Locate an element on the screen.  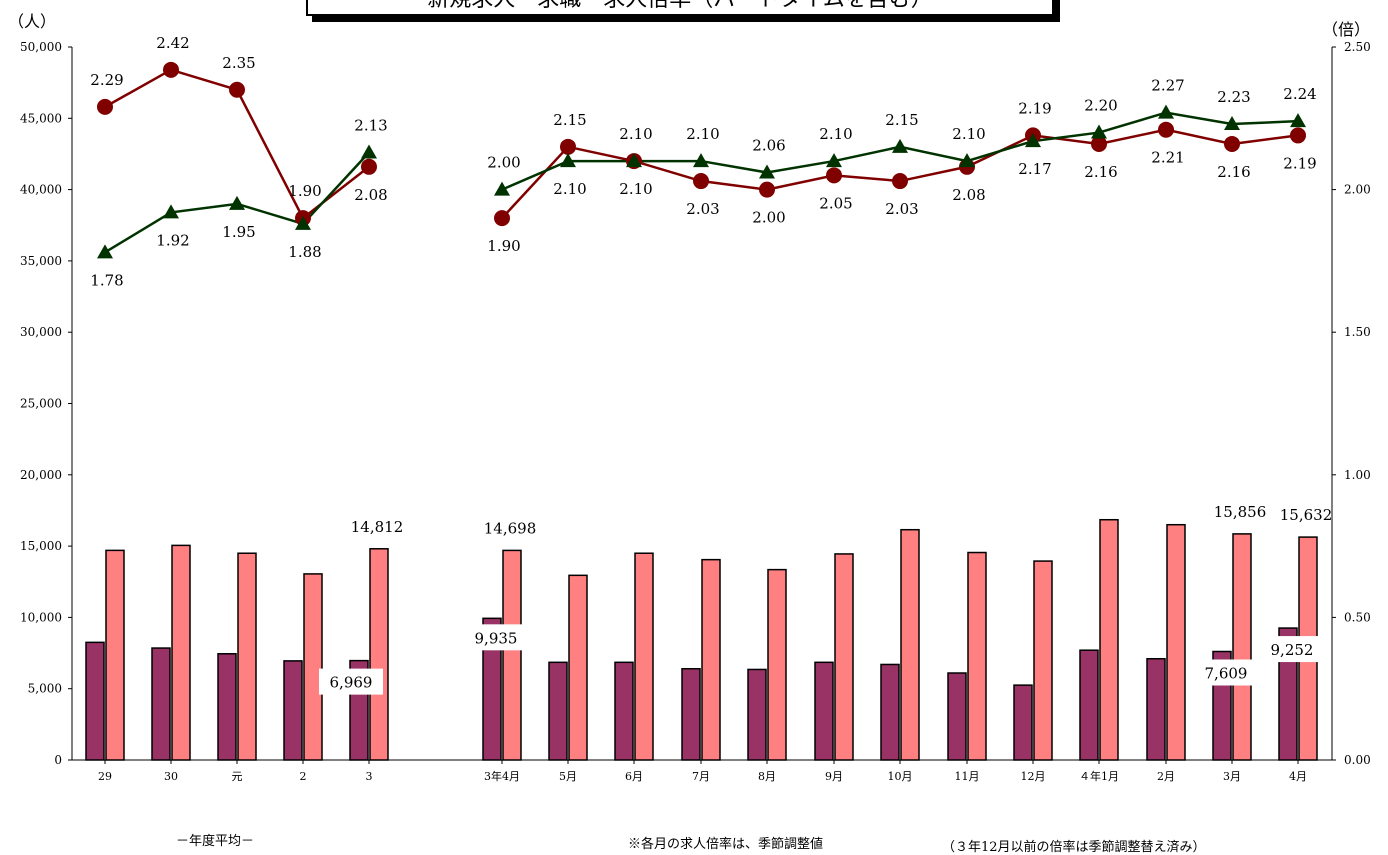
bar-dark-label: 9,935 is located at coordinates (496, 638).